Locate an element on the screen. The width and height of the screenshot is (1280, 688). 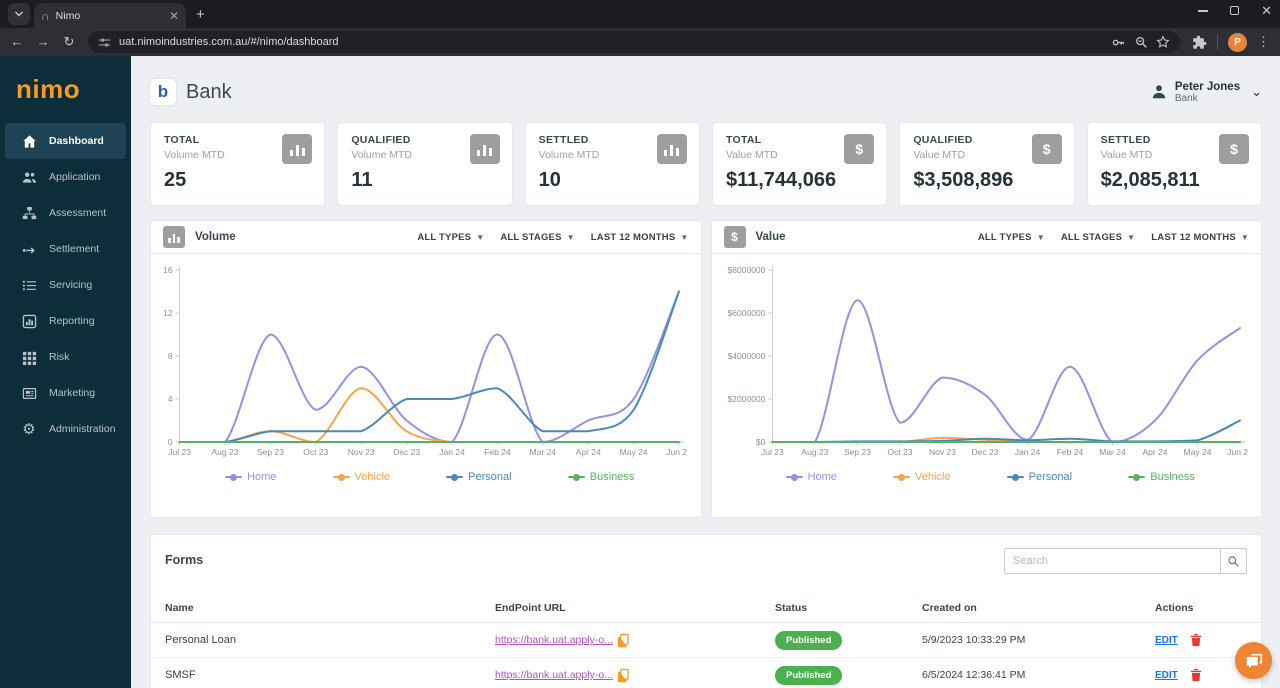
tab-close-icon: ✕ is located at coordinates (173, 15).